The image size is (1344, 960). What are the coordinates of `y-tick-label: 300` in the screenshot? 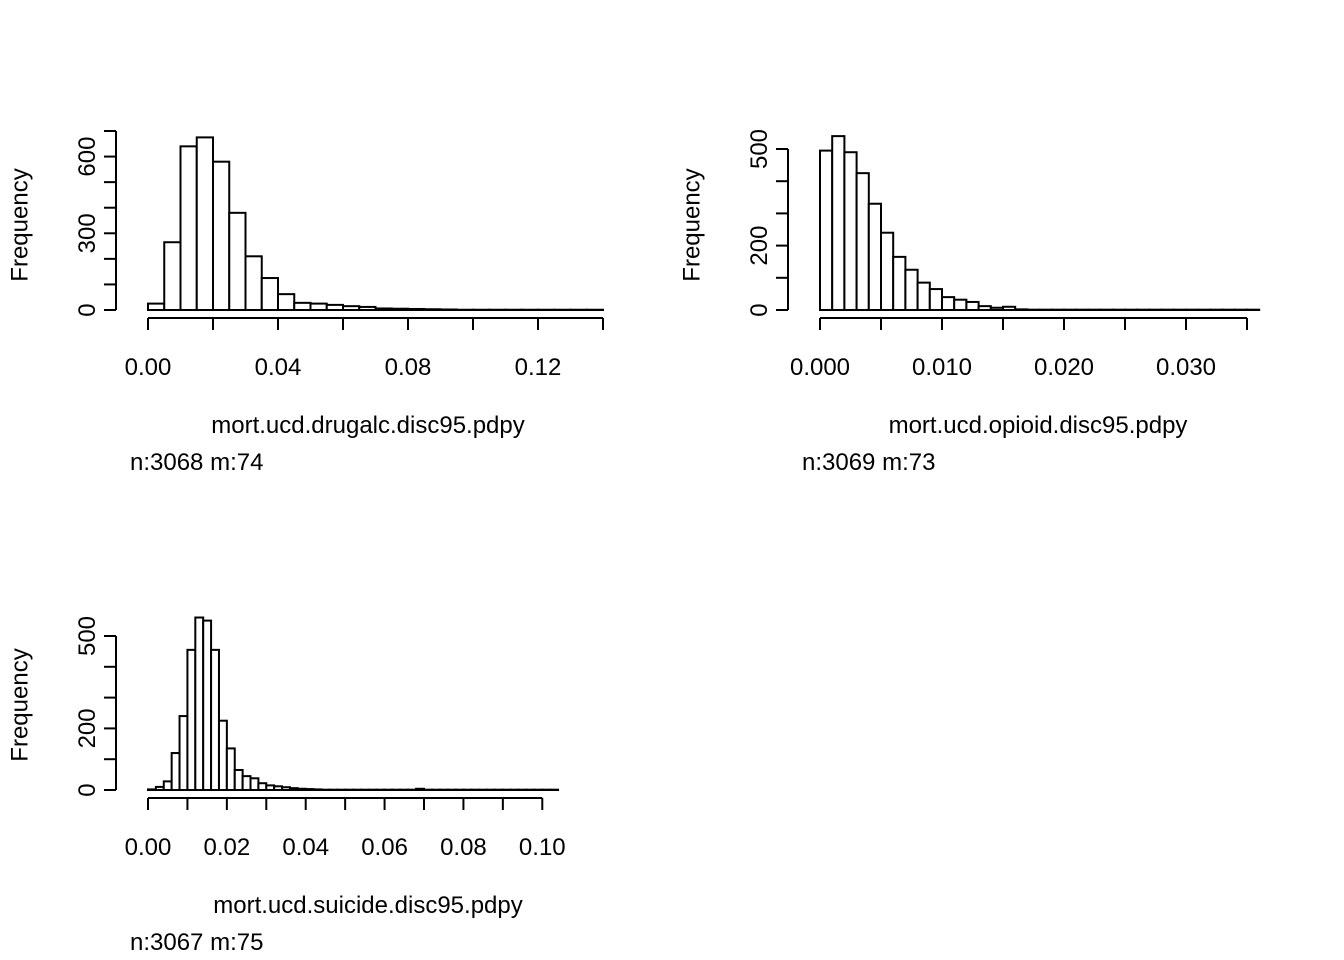 It's located at (87, 233).